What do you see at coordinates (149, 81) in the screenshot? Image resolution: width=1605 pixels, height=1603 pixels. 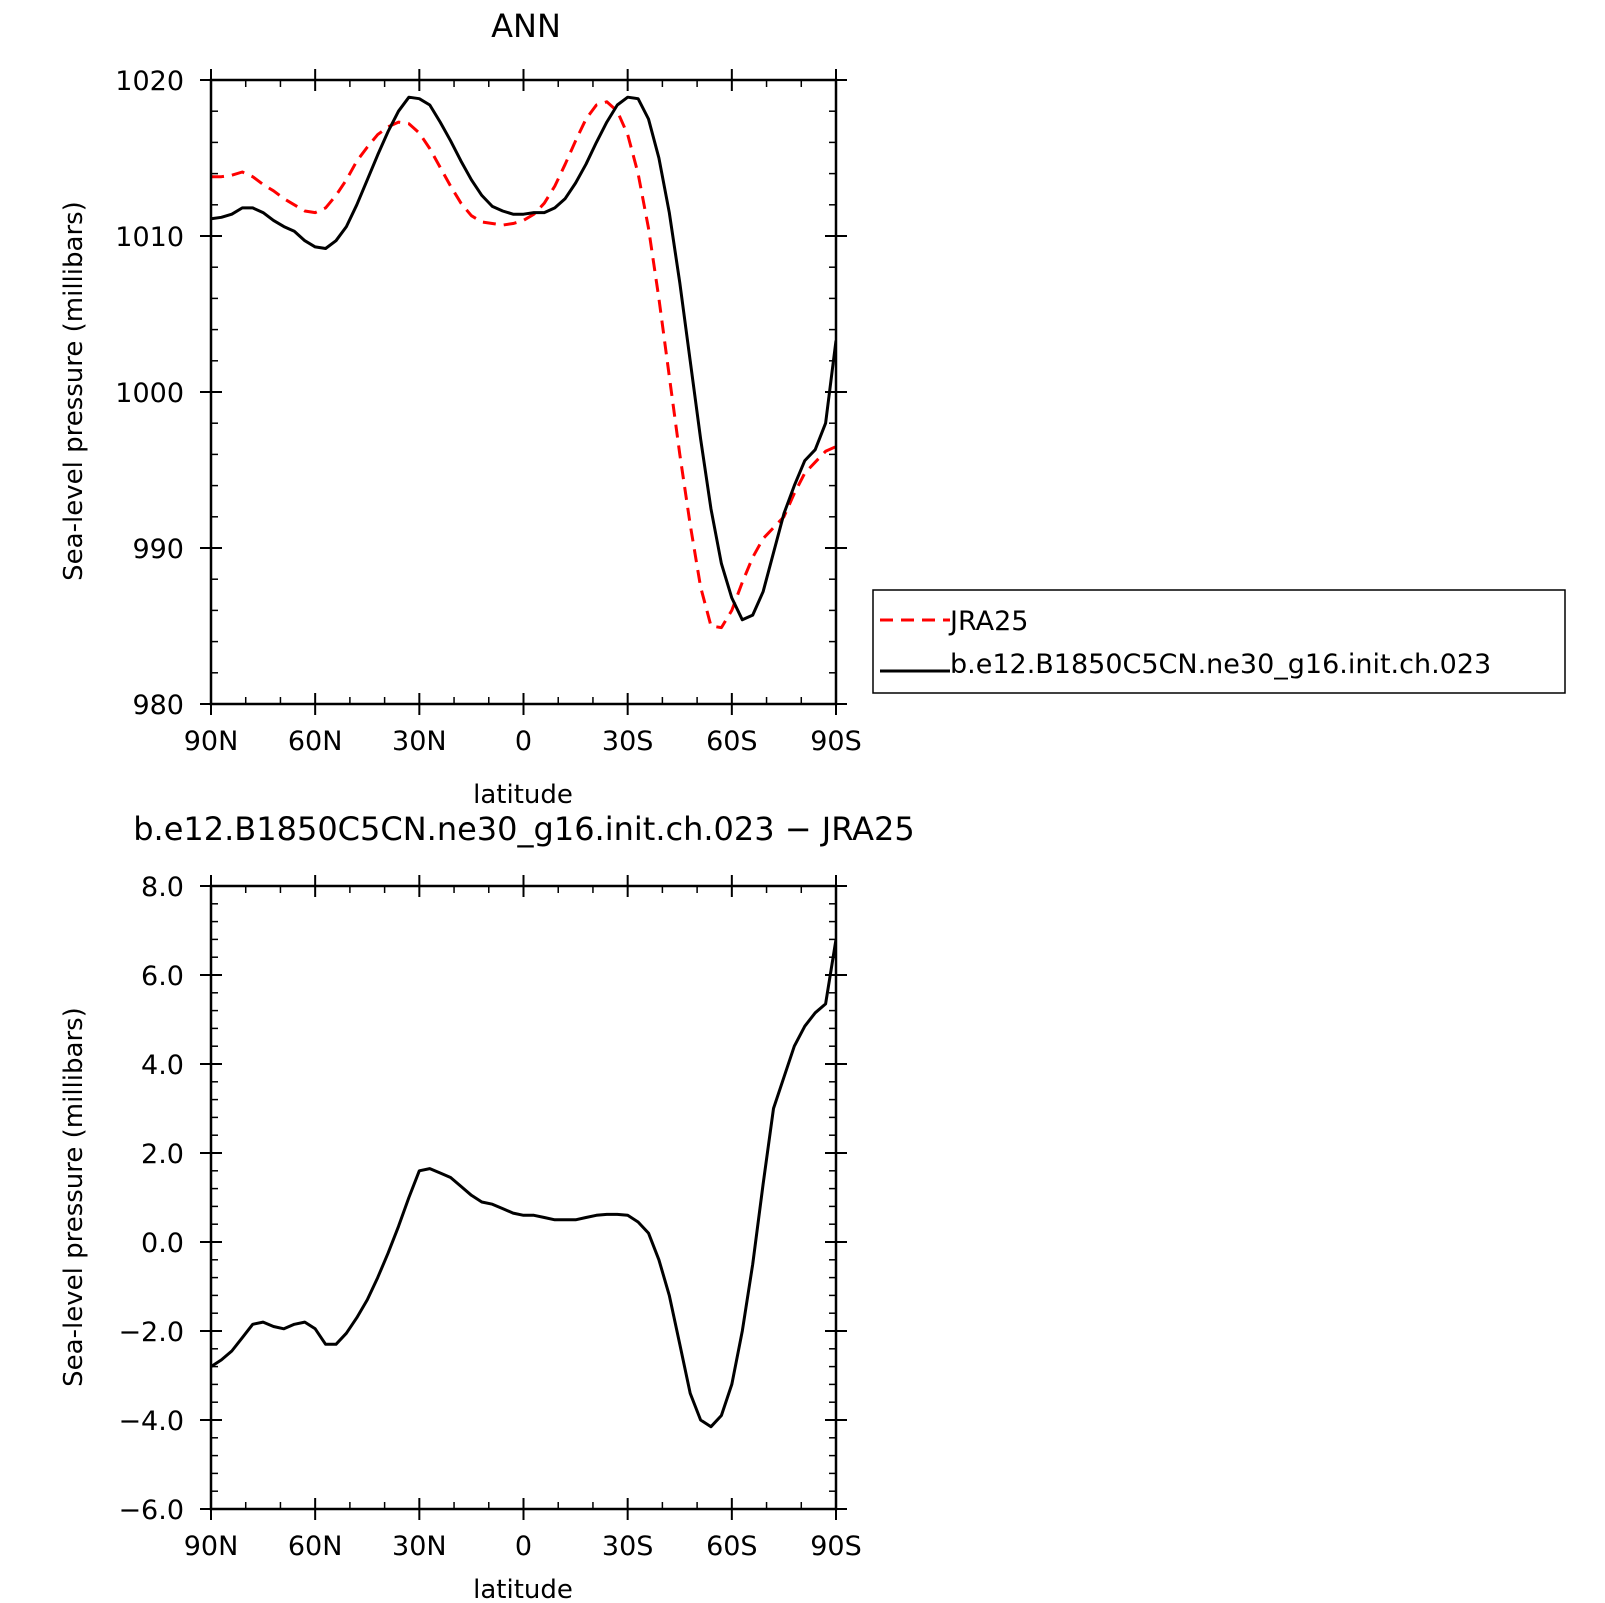 I see `y-tick-label: 1020` at bounding box center [149, 81].